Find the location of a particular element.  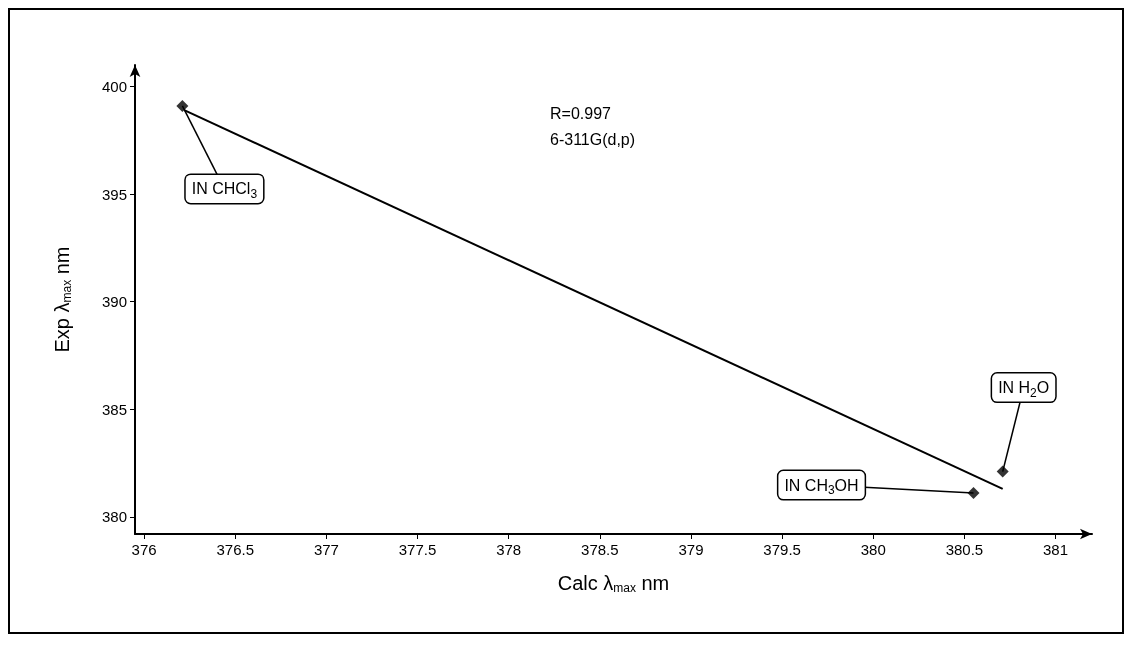

y-tick-label: 380 is located at coordinates (114, 517).